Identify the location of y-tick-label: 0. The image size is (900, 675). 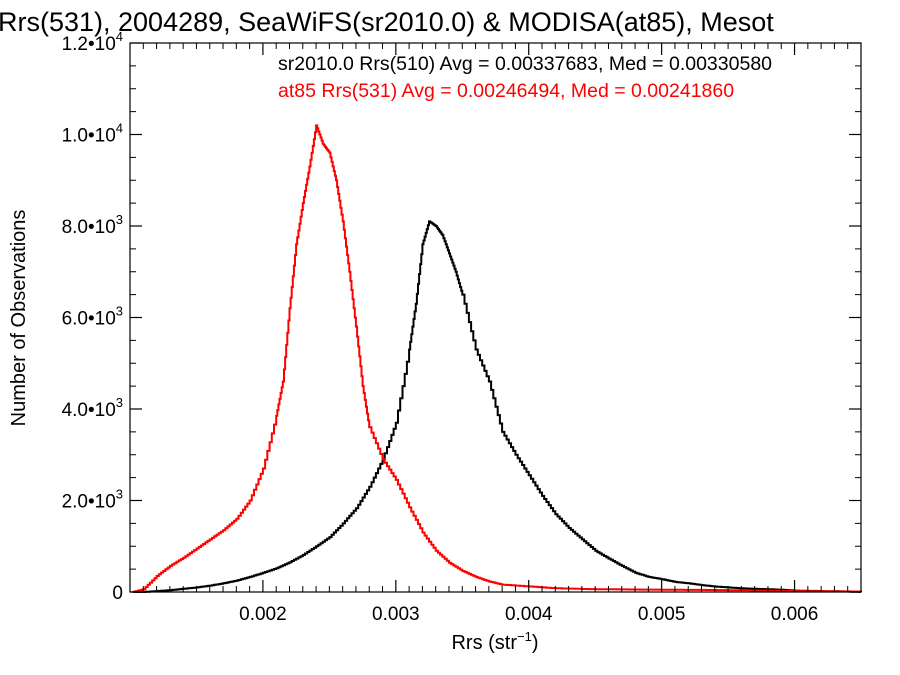
(117, 593).